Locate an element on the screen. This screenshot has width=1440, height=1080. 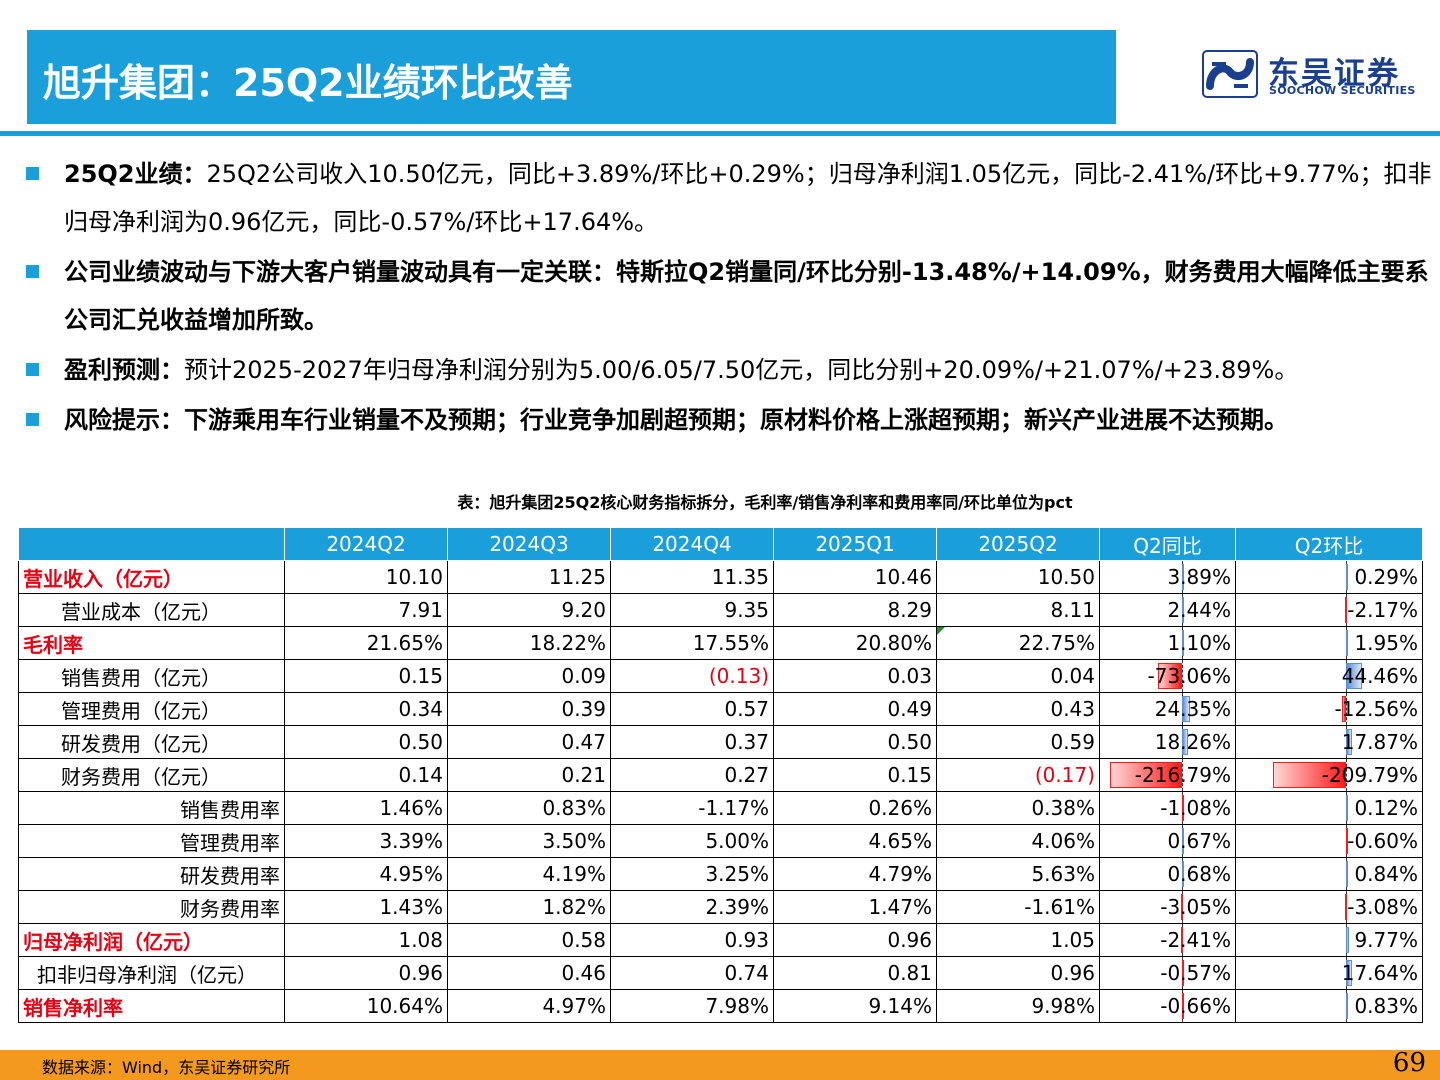
change-value: 17.64% is located at coordinates (1379, 973).